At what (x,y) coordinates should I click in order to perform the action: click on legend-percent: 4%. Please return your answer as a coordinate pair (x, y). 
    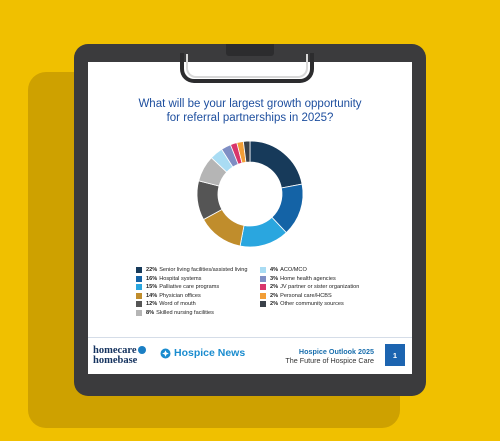
    Looking at the image, I should click on (274, 270).